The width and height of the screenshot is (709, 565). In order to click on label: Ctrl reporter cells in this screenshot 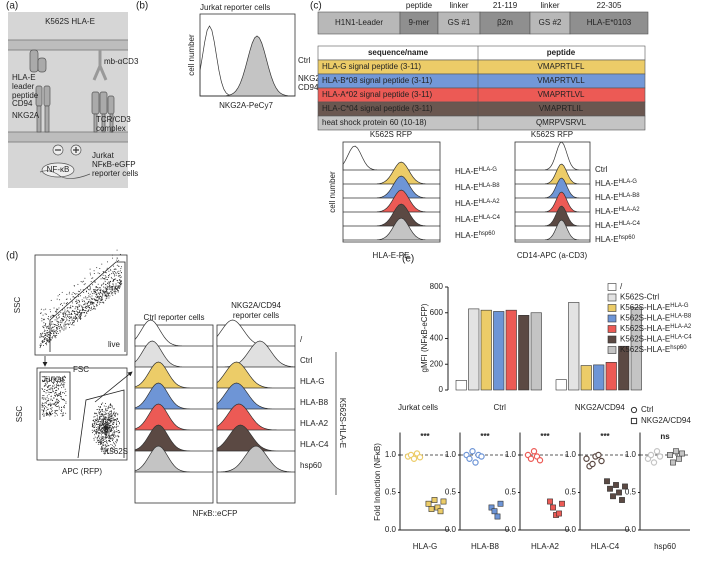, I will do `click(174, 317)`.